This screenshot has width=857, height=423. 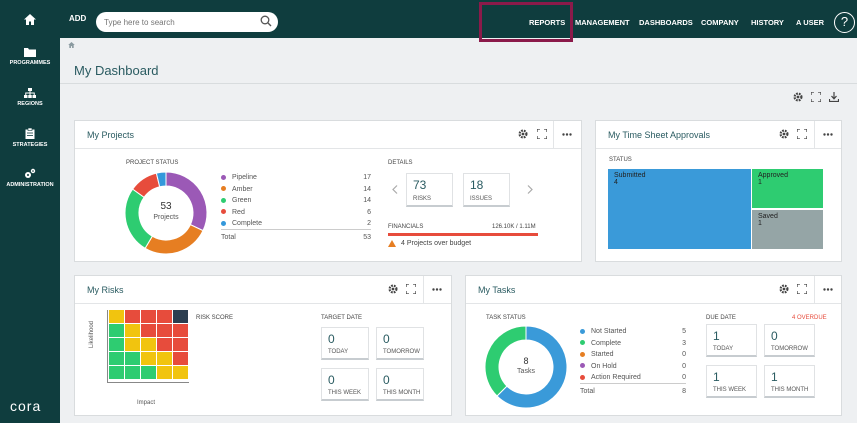 What do you see at coordinates (810, 22) in the screenshot?
I see `nav-user: A USER` at bounding box center [810, 22].